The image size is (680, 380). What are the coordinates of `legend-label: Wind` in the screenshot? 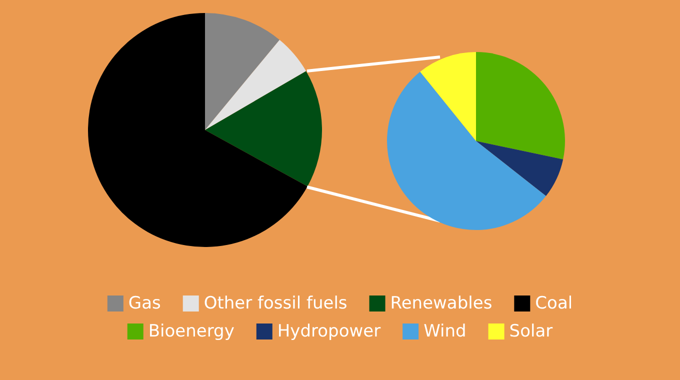 It's located at (445, 332).